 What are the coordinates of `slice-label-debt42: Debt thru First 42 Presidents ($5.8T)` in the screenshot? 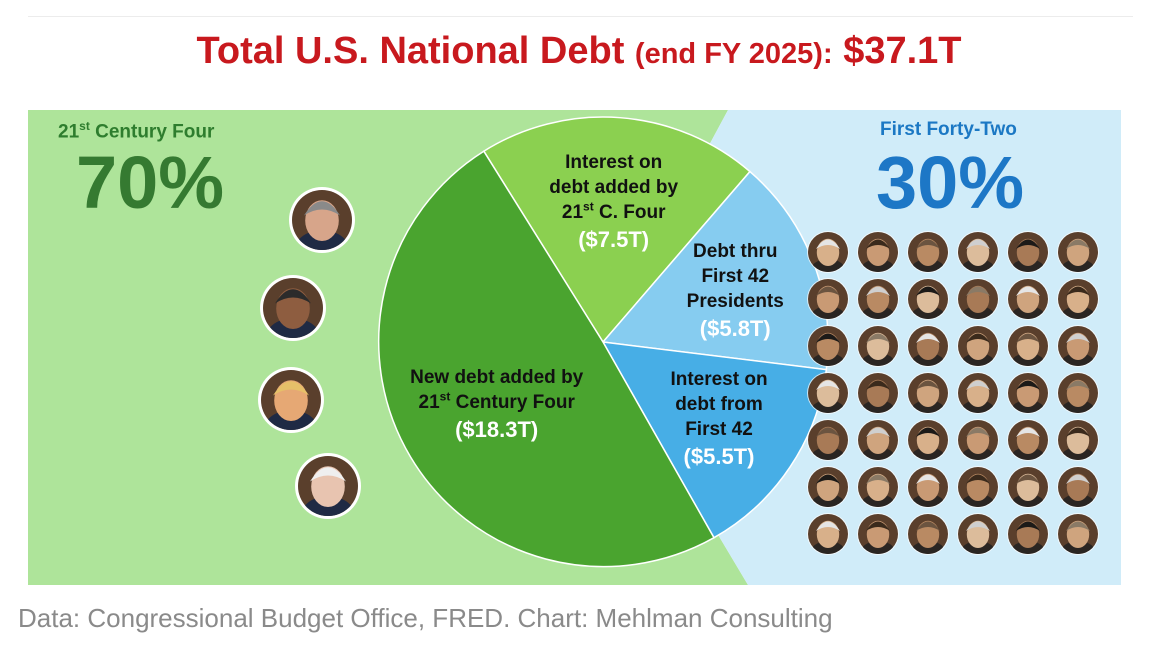 It's located at (735, 291).